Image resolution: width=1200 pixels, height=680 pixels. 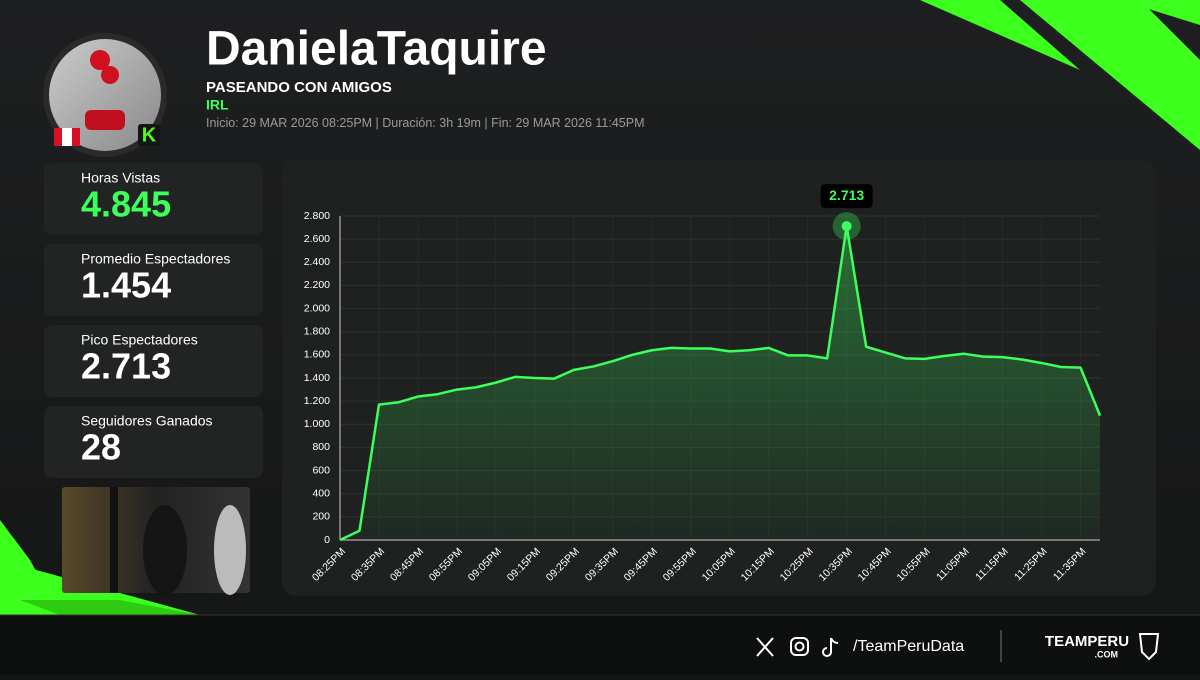 What do you see at coordinates (1149, 647) in the screenshot?
I see `brand-shield` at bounding box center [1149, 647].